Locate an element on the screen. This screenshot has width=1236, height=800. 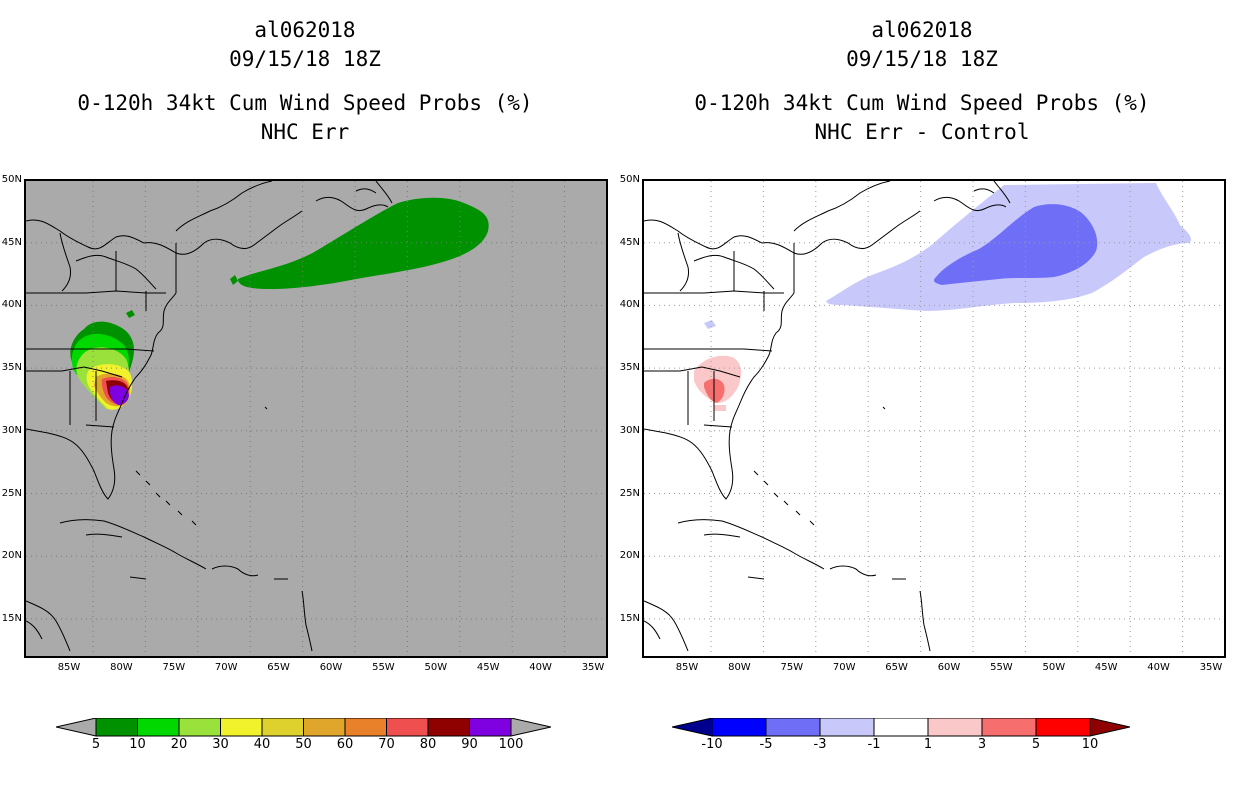
left-title: 0-120h 34kt Cum Wind Speed Probs (%) is located at coordinates (305, 103).